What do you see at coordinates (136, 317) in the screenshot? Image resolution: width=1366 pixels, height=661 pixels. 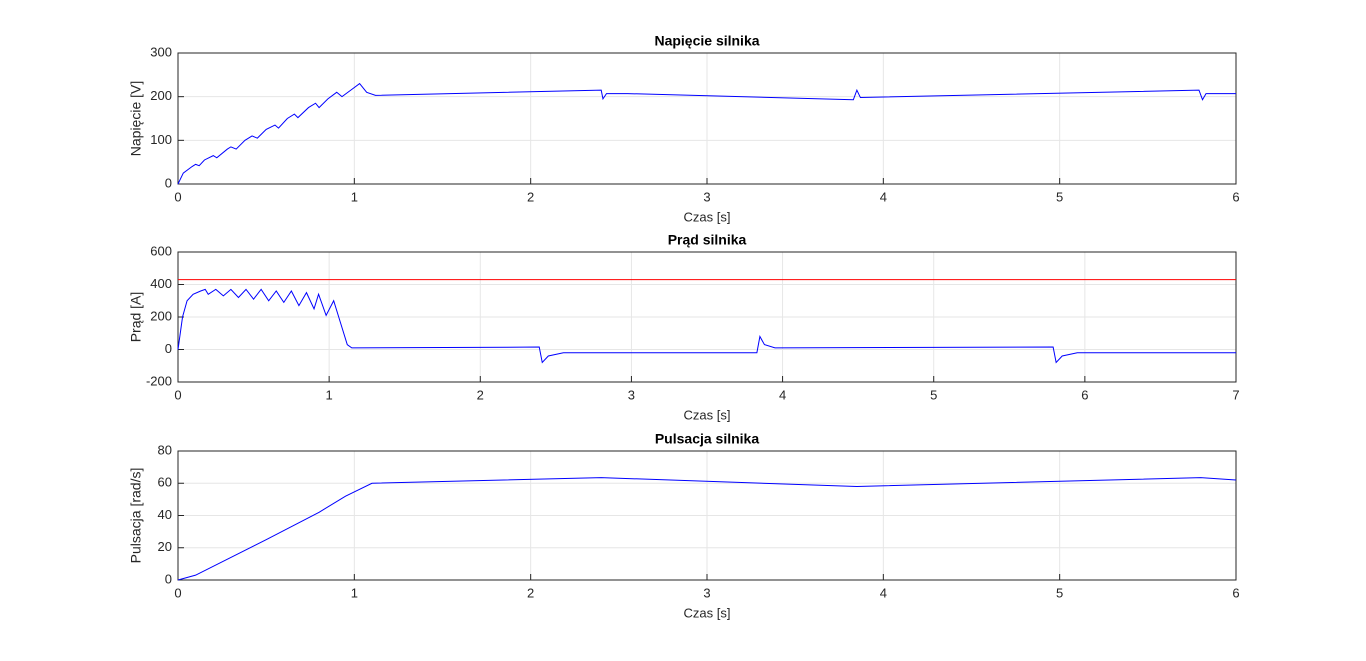 I see `y-axis-label: Prąd [A]` at bounding box center [136, 317].